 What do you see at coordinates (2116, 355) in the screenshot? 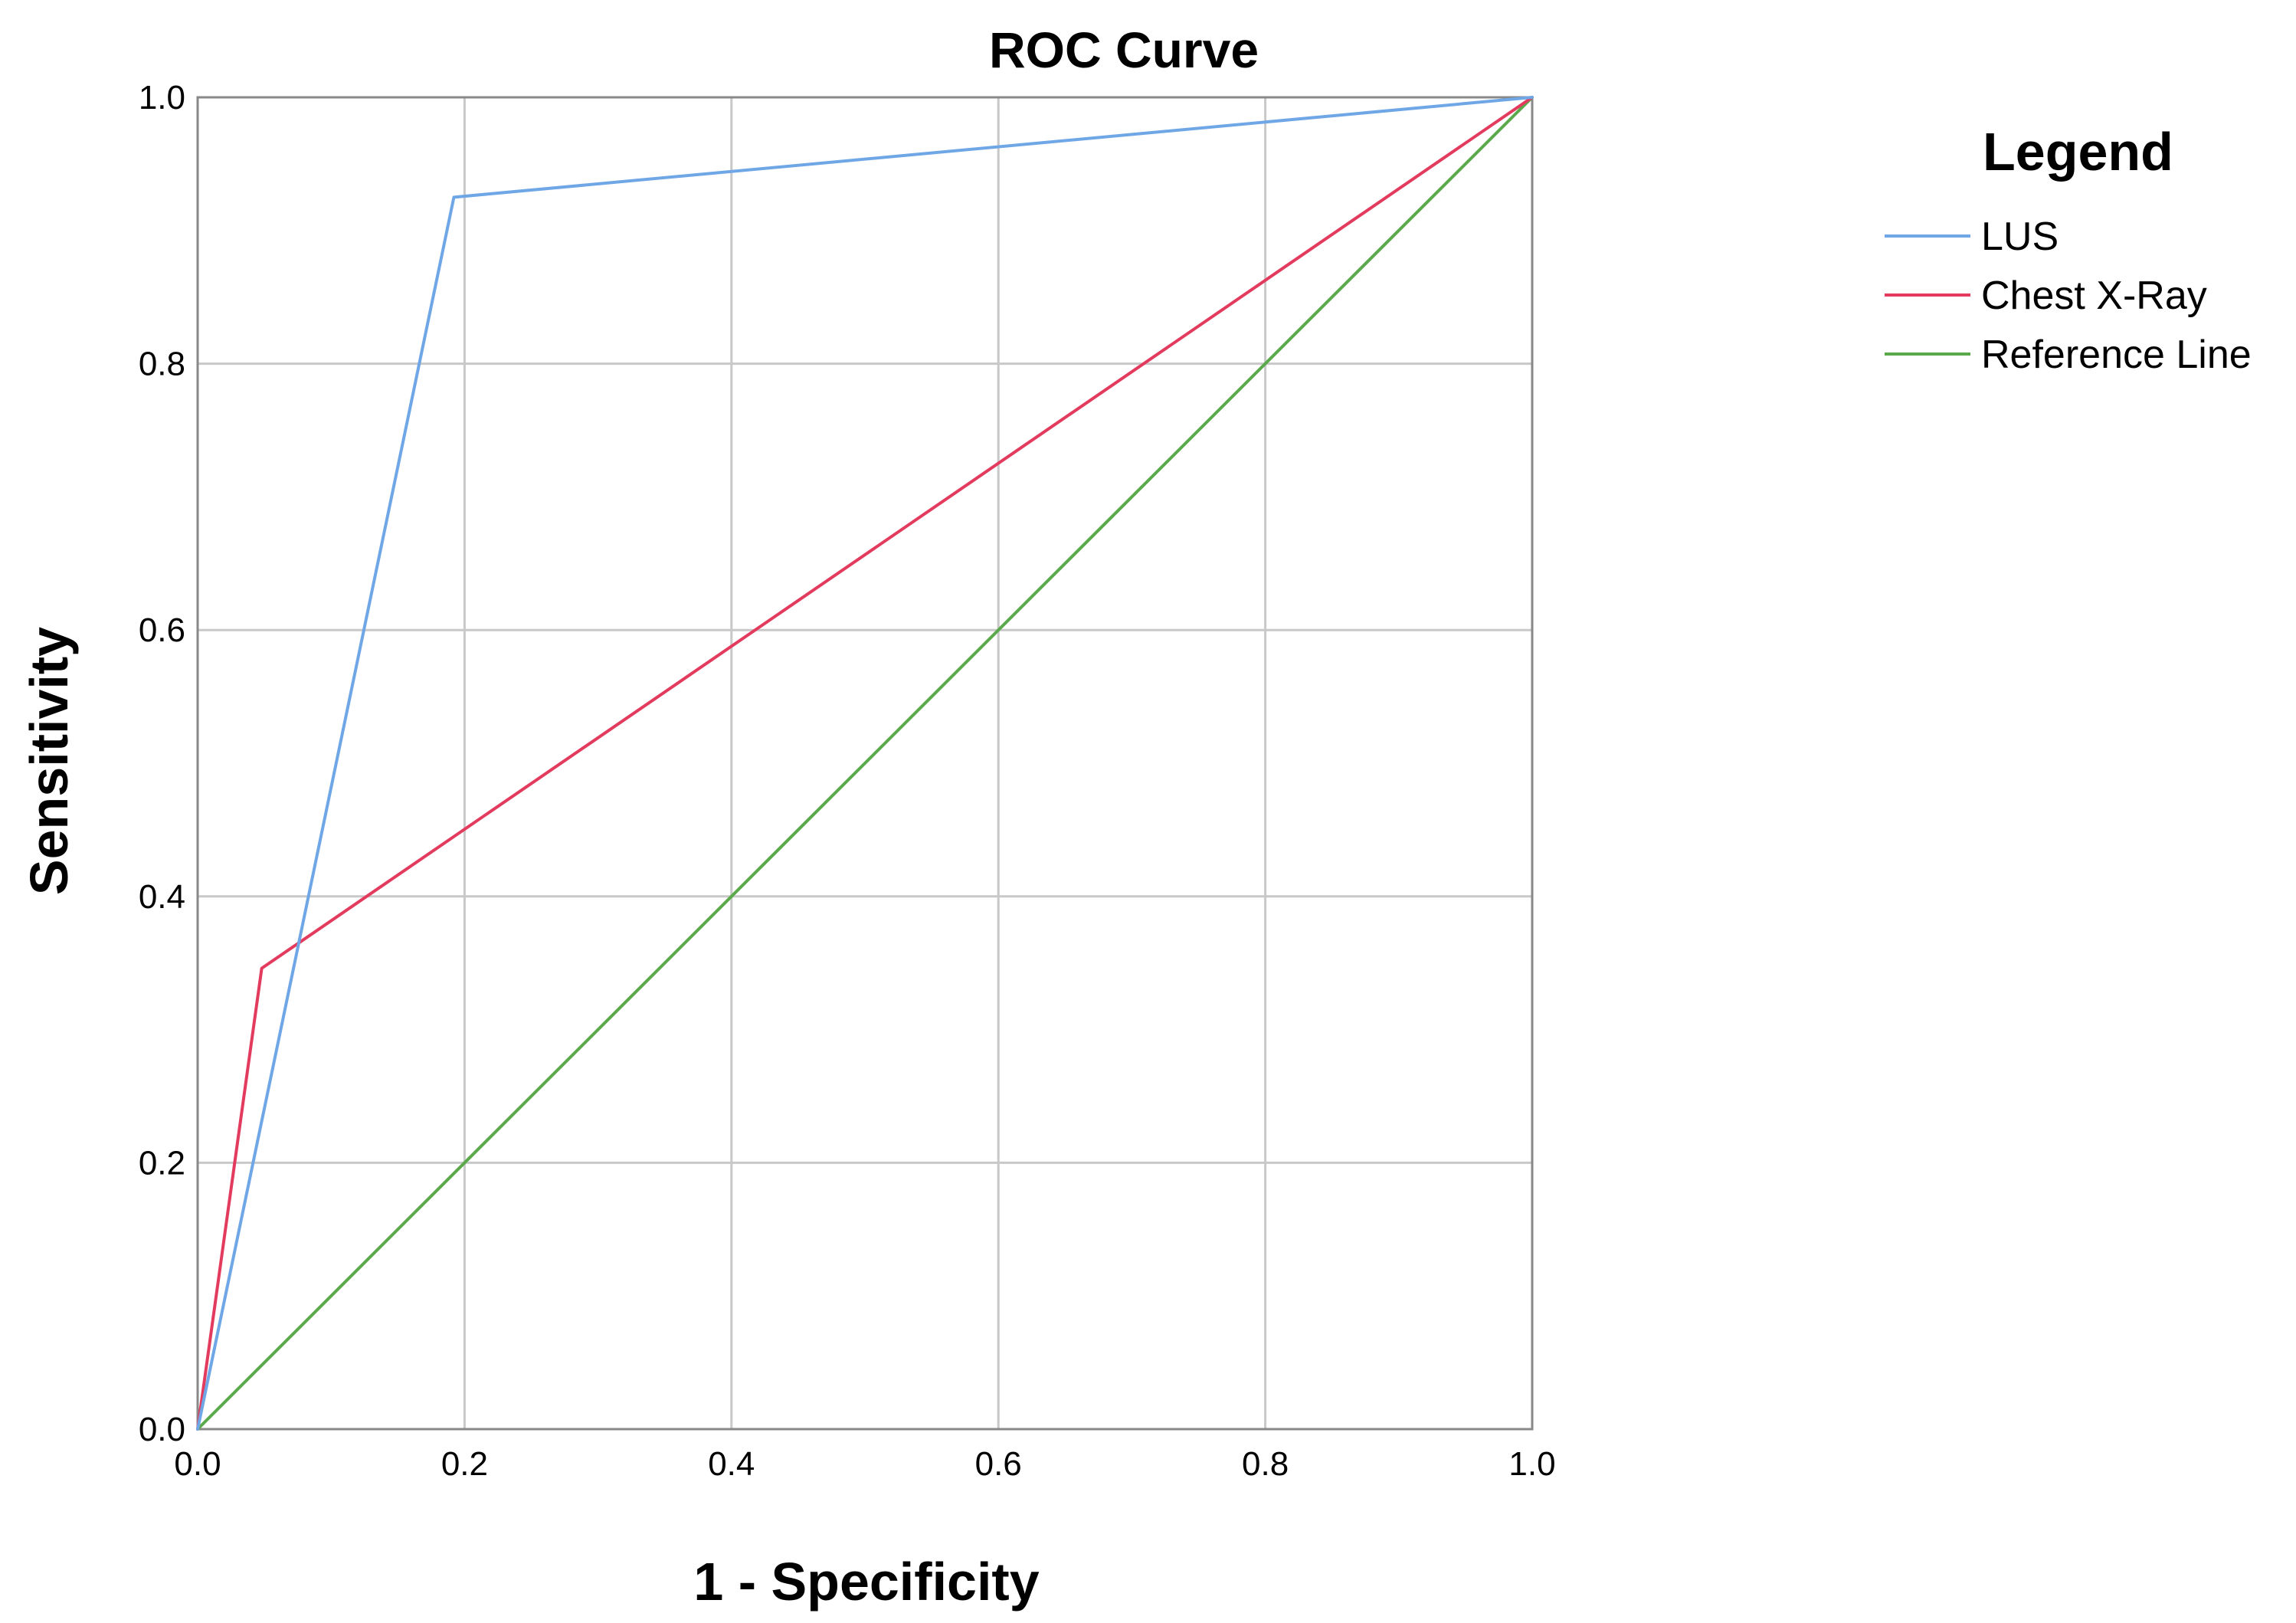
I see `legend-label-reference-line: Reference Line` at bounding box center [2116, 355].